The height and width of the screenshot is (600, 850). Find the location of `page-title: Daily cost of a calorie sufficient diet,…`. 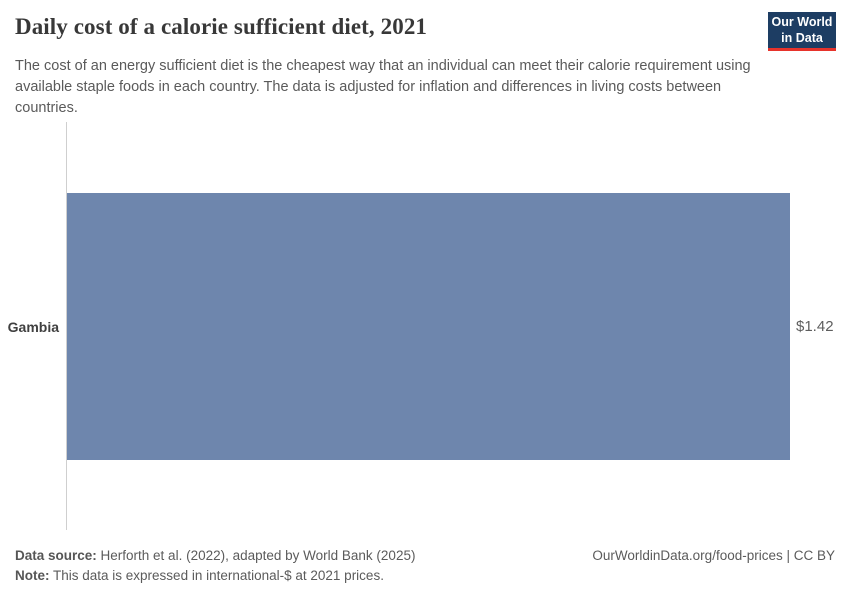

page-title: Daily cost of a calorie sufficient diet,… is located at coordinates (221, 26).